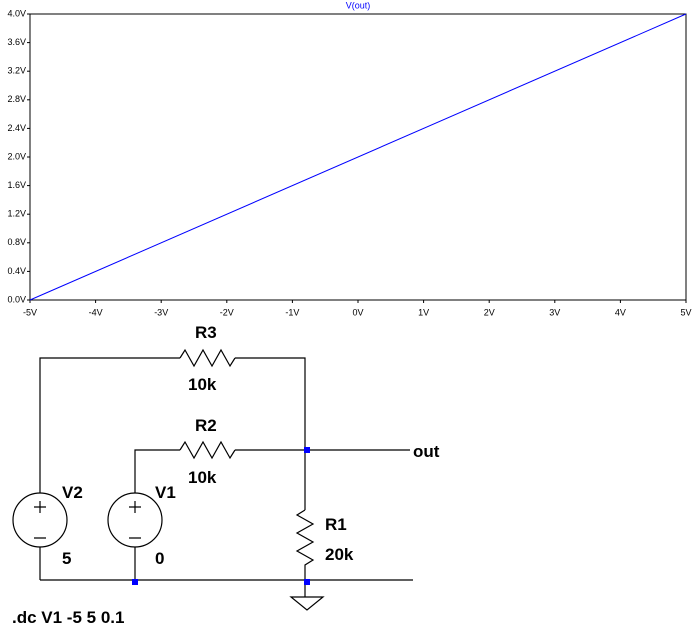  Describe the element at coordinates (16, 13) in the screenshot. I see `y-tick-label: 4.0V` at that location.